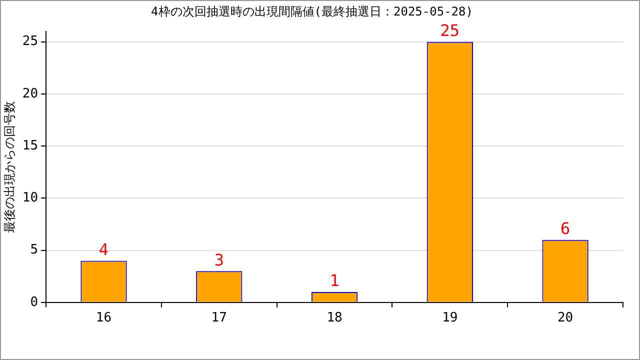 This screenshot has height=360, width=640. Describe the element at coordinates (34, 302) in the screenshot. I see `y-tick-label: 0` at that location.